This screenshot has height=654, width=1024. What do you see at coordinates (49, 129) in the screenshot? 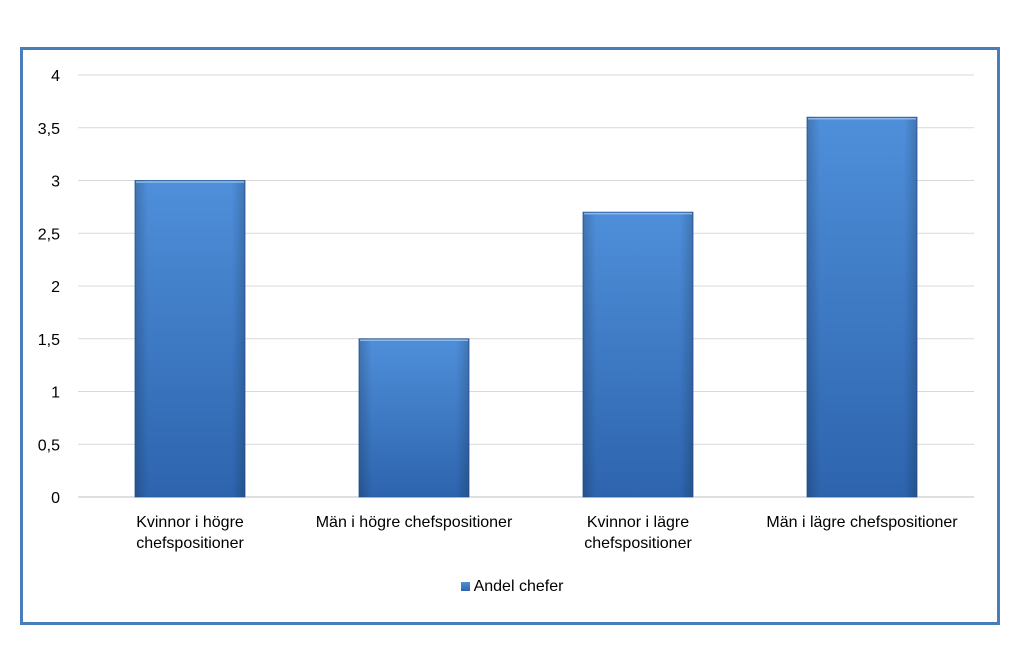
I see `y-tick-label: 3,5` at bounding box center [49, 129].